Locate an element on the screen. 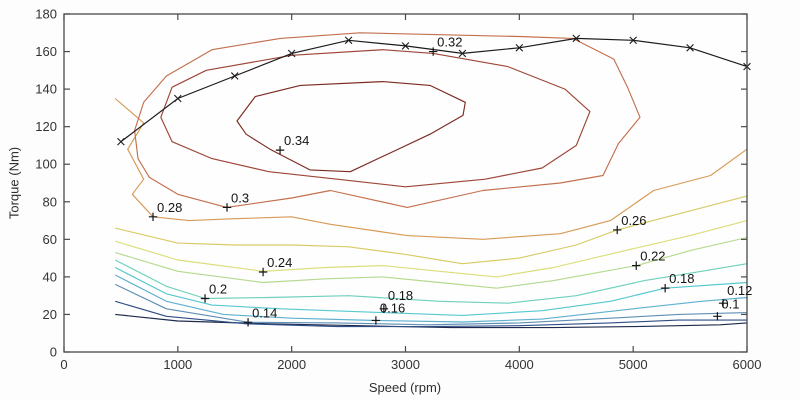 The image size is (800, 400). y-tick-label: 120 is located at coordinates (46, 126).